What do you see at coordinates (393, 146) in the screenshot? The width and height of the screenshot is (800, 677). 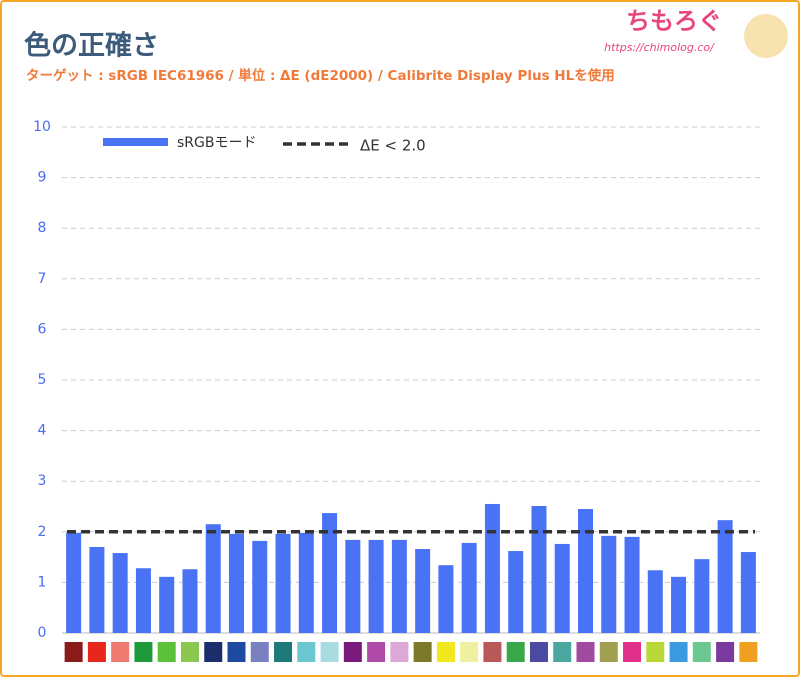 I see `legend-label: ΔE < 2.0` at bounding box center [393, 146].